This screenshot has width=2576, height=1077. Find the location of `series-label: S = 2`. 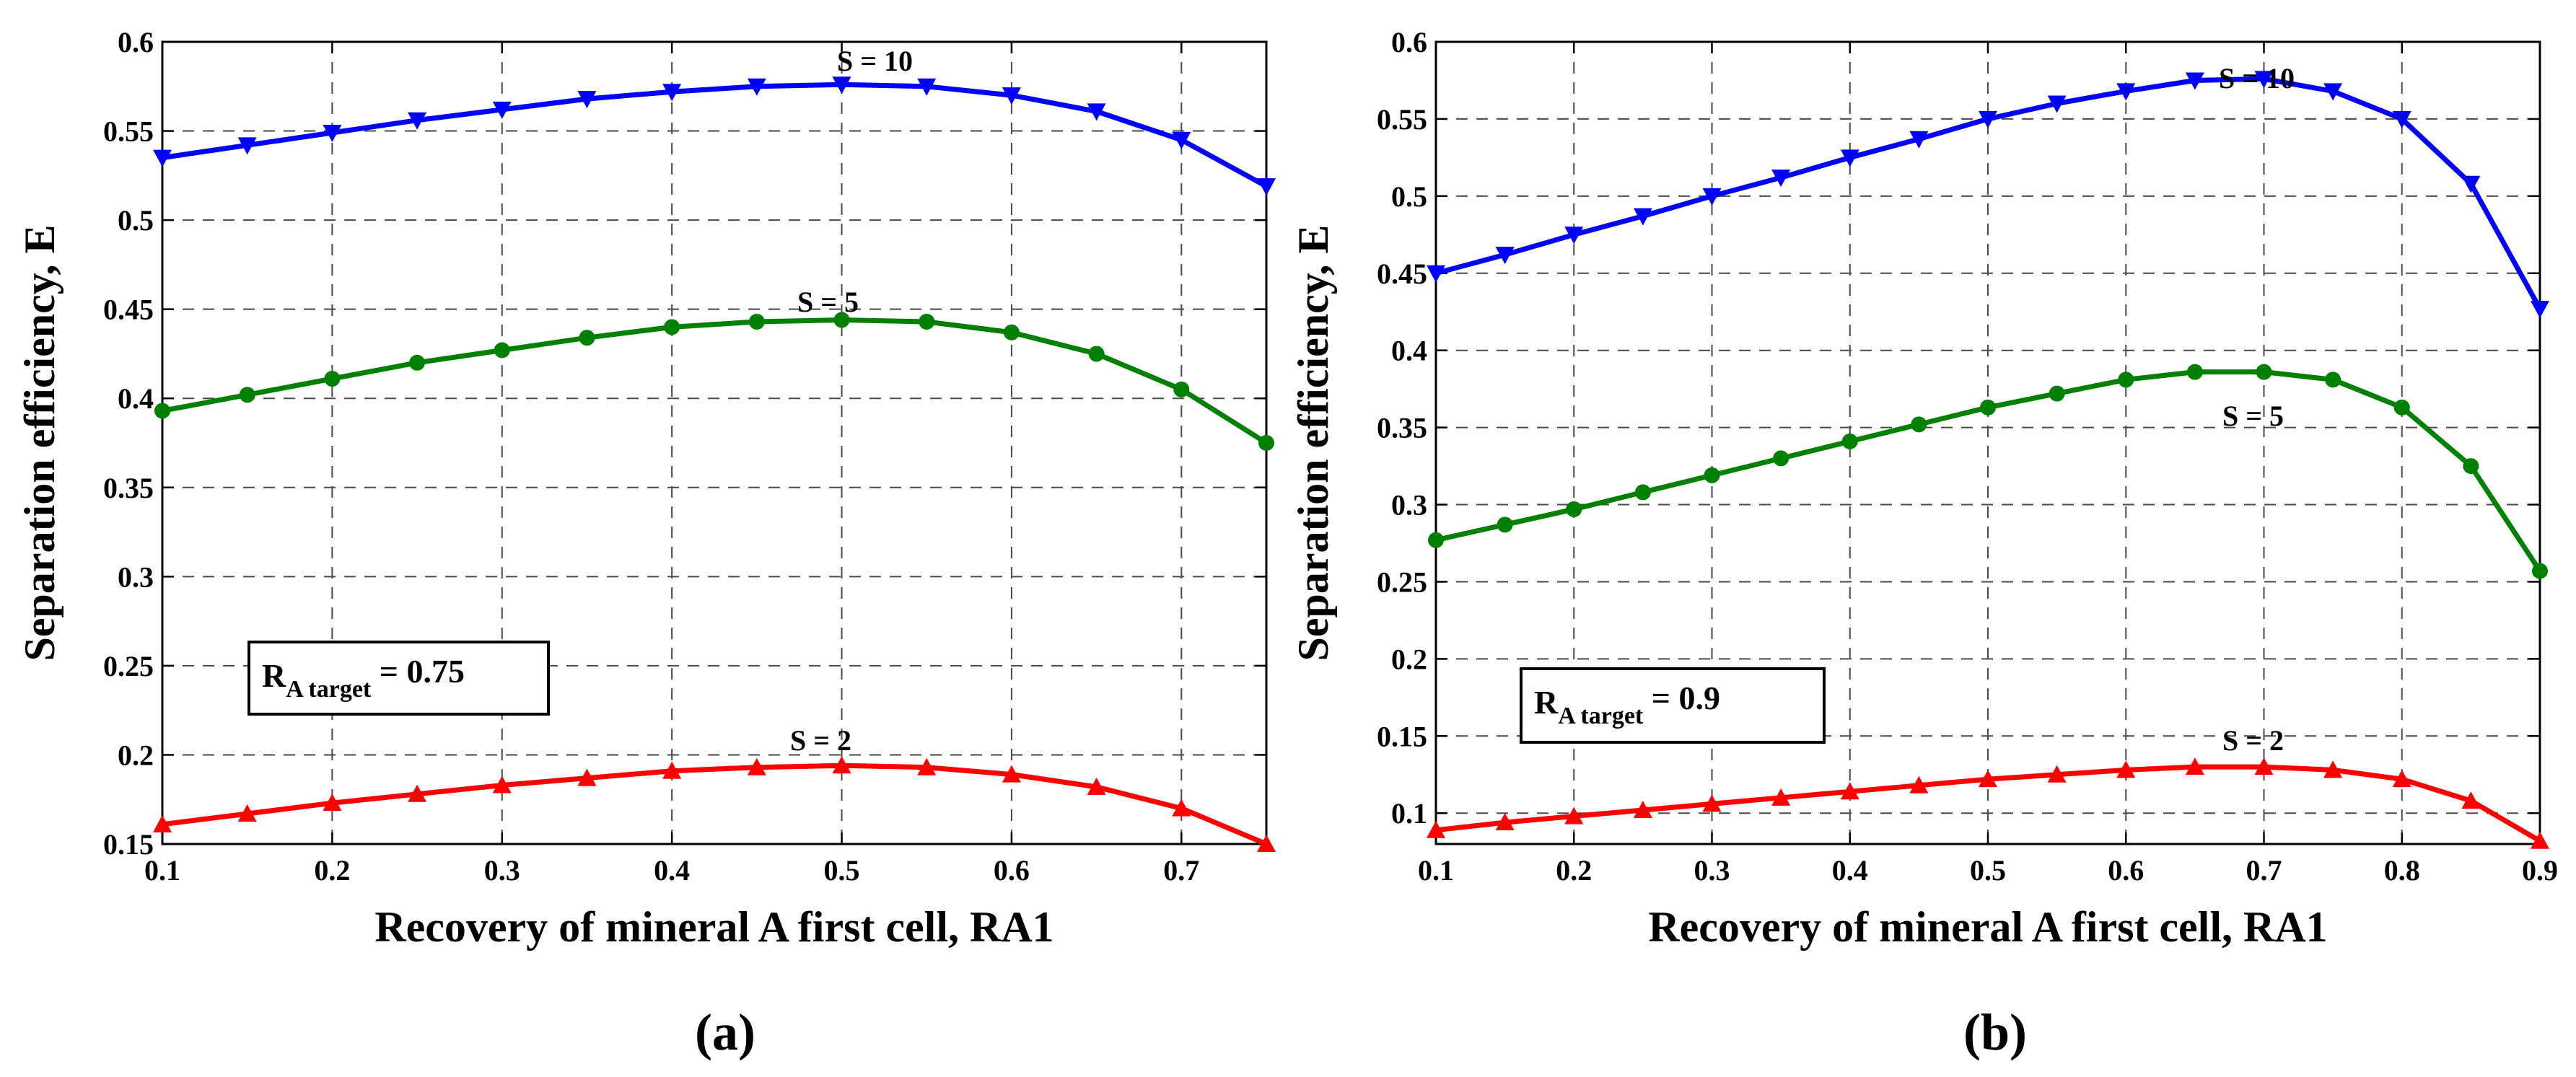

series-label: S = 2 is located at coordinates (820, 741).